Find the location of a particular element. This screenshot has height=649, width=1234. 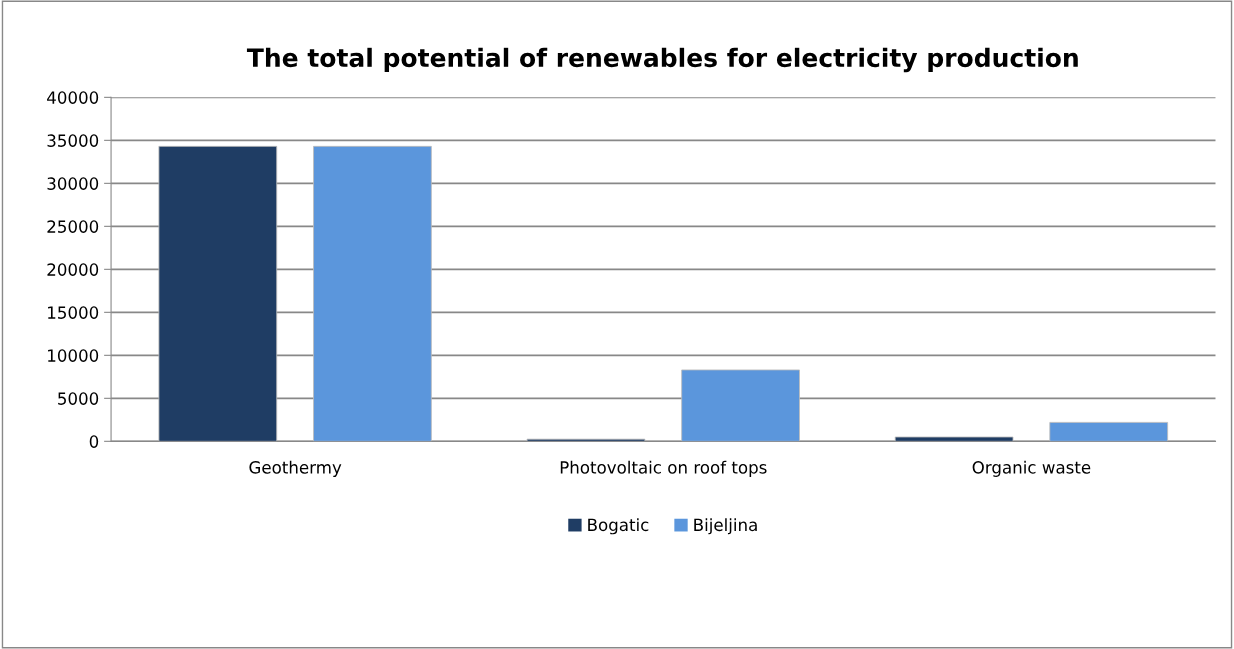

x-tick-label: Photovoltaic on roof tops is located at coordinates (663, 468).